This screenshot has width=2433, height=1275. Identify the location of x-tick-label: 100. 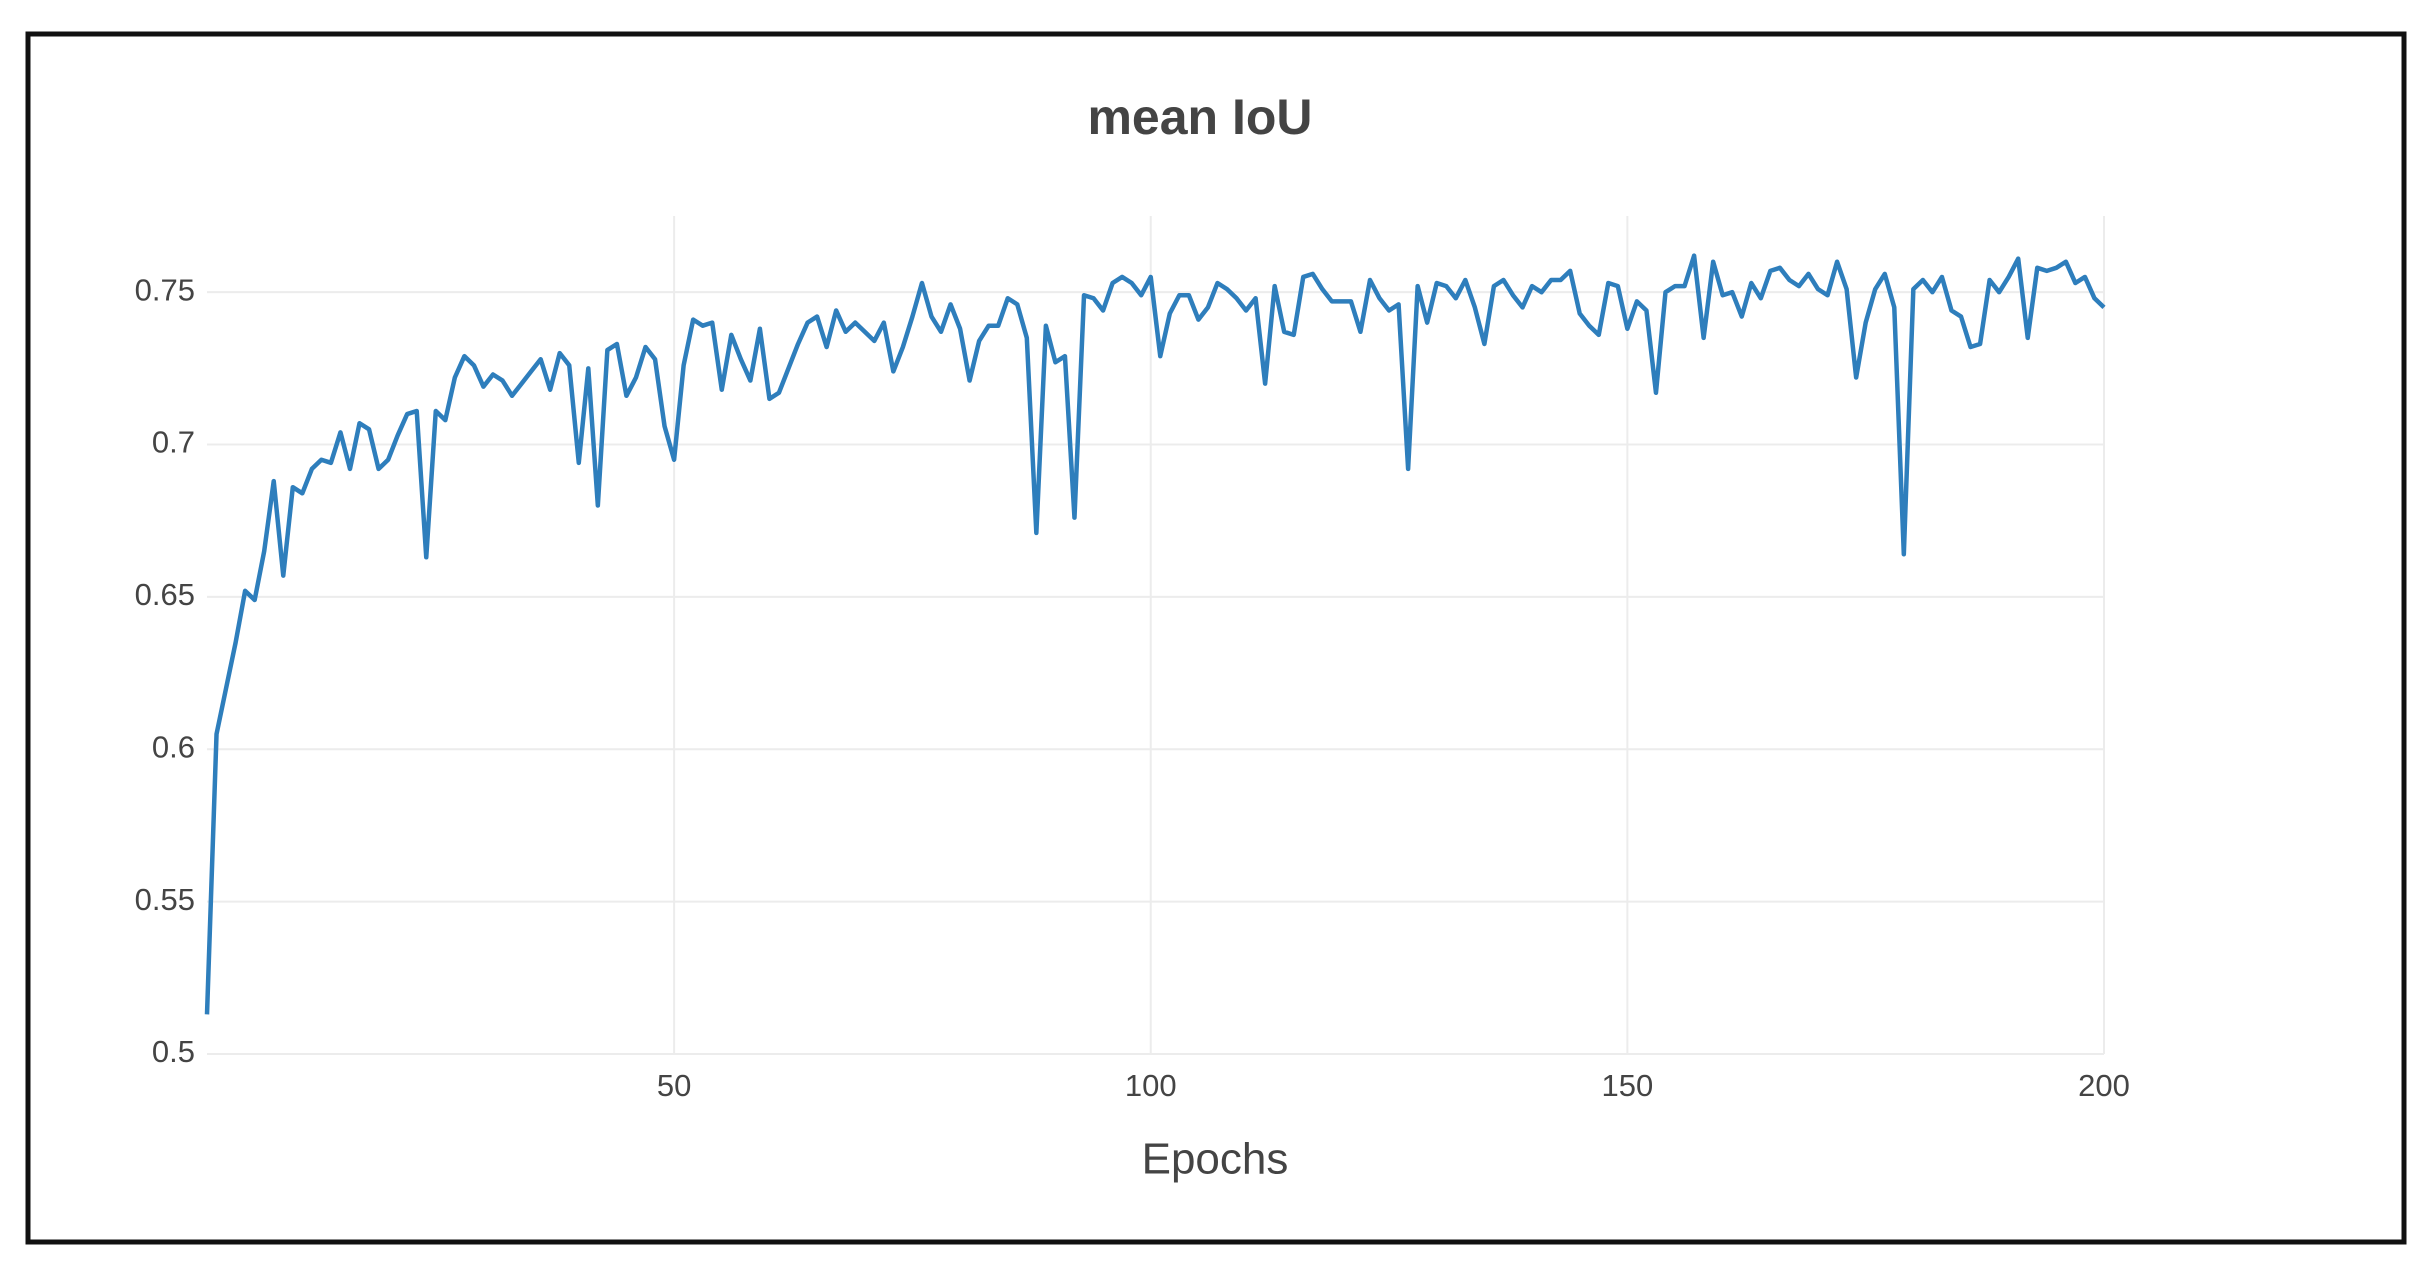
(1151, 1085).